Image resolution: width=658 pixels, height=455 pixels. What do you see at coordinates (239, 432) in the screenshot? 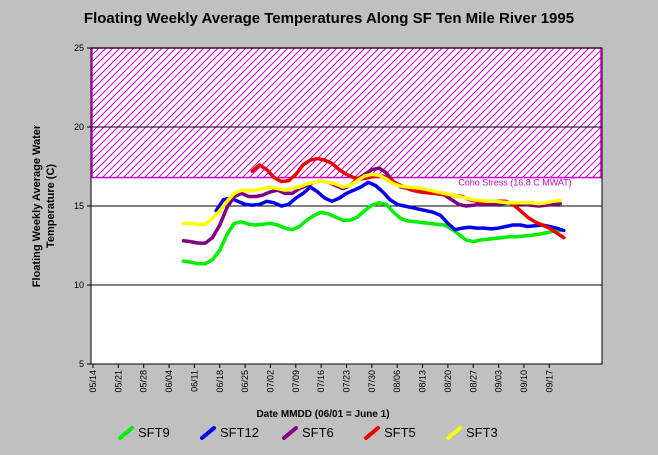
I see `legend-label: SFT12` at bounding box center [239, 432].